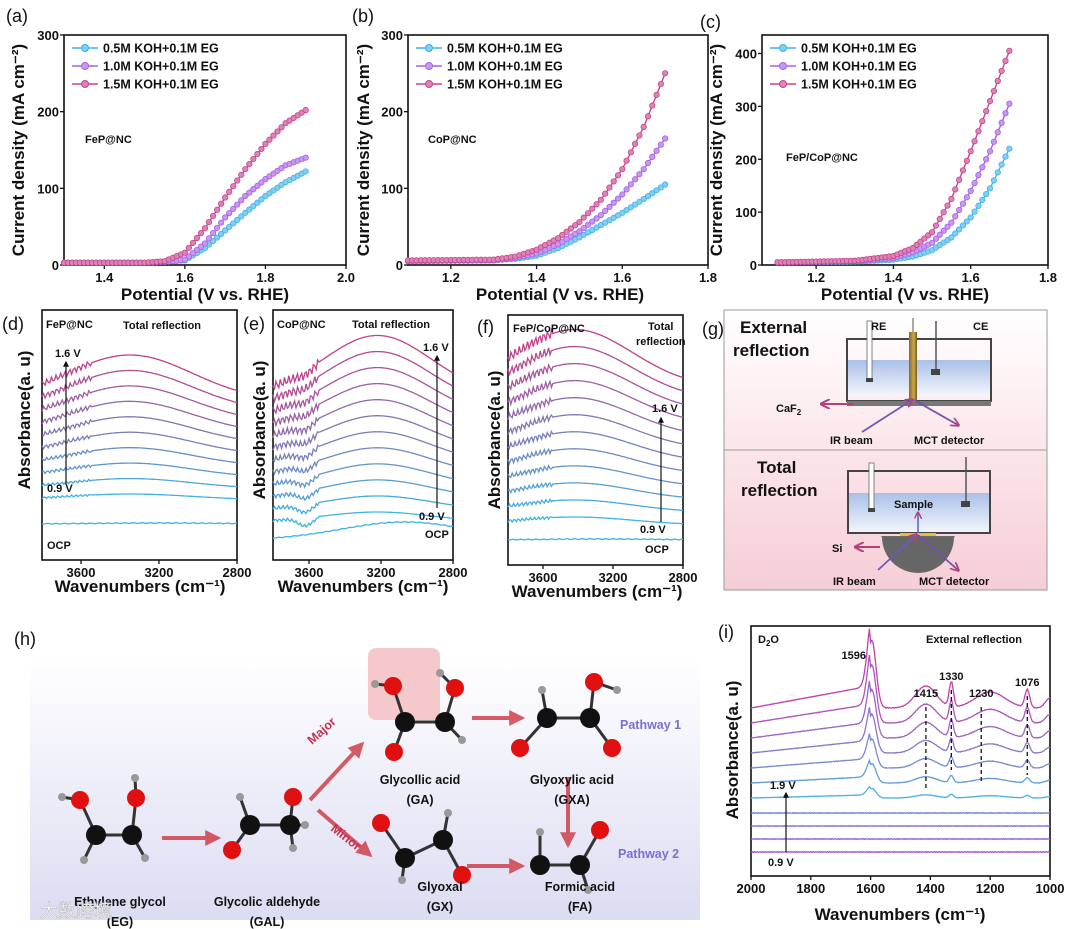 The image size is (1080, 929). Describe the element at coordinates (437, 535) in the screenshot. I see `ocp-label: OCP` at that location.